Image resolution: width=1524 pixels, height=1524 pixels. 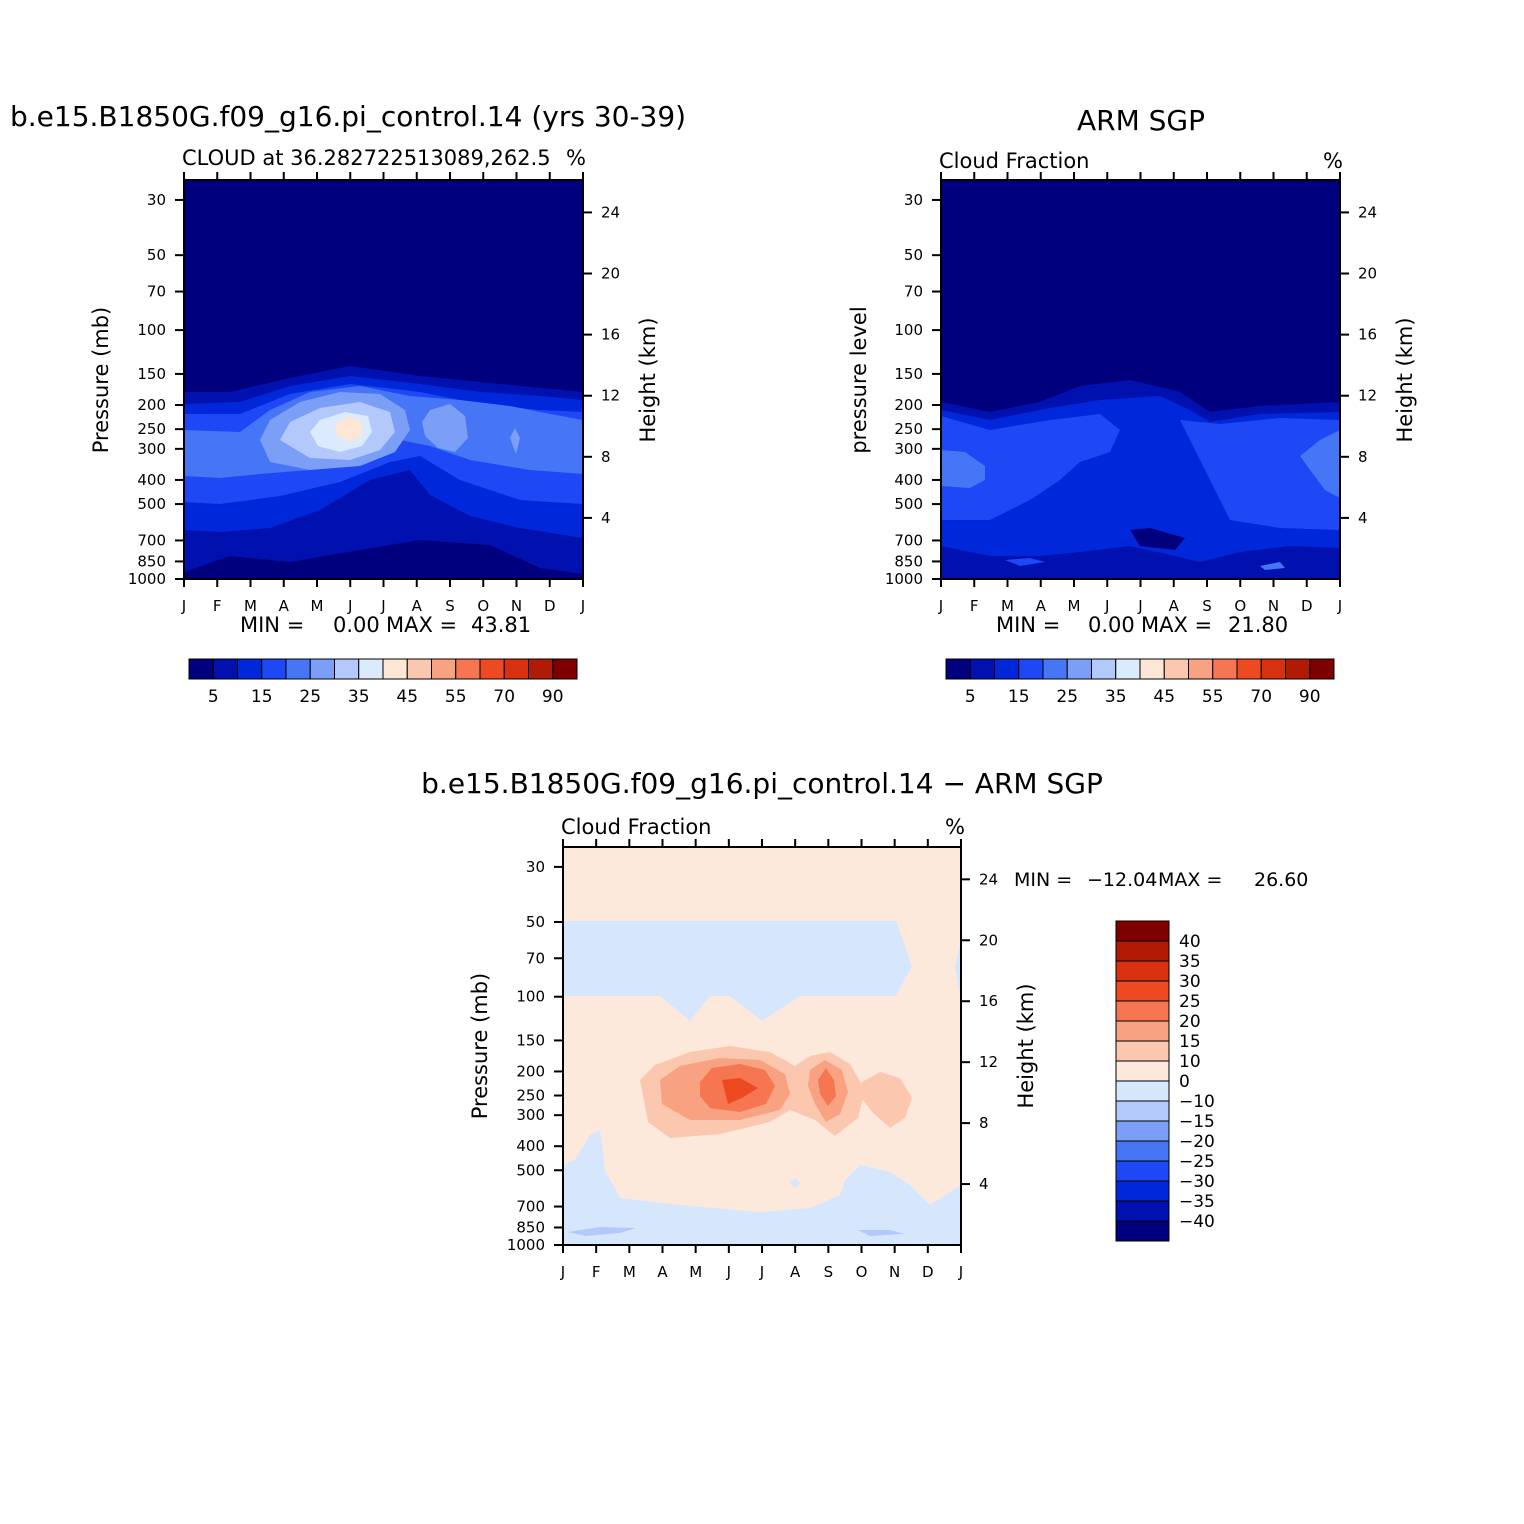 I want to click on diff-colorbar-label: −30, so click(x=1197, y=1182).